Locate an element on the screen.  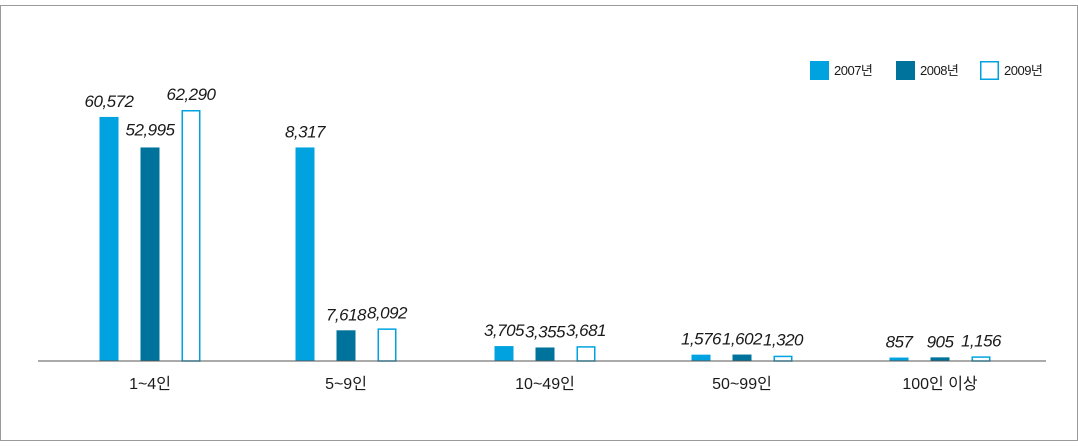
category-labels-group: 1~4인 5~9인 10~49인 50~99인 100인 이상 is located at coordinates (553, 384).